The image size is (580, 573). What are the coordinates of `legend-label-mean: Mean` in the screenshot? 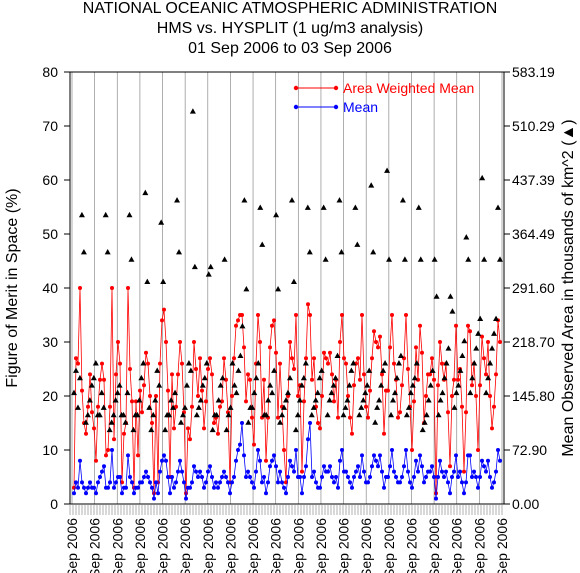 It's located at (360, 107).